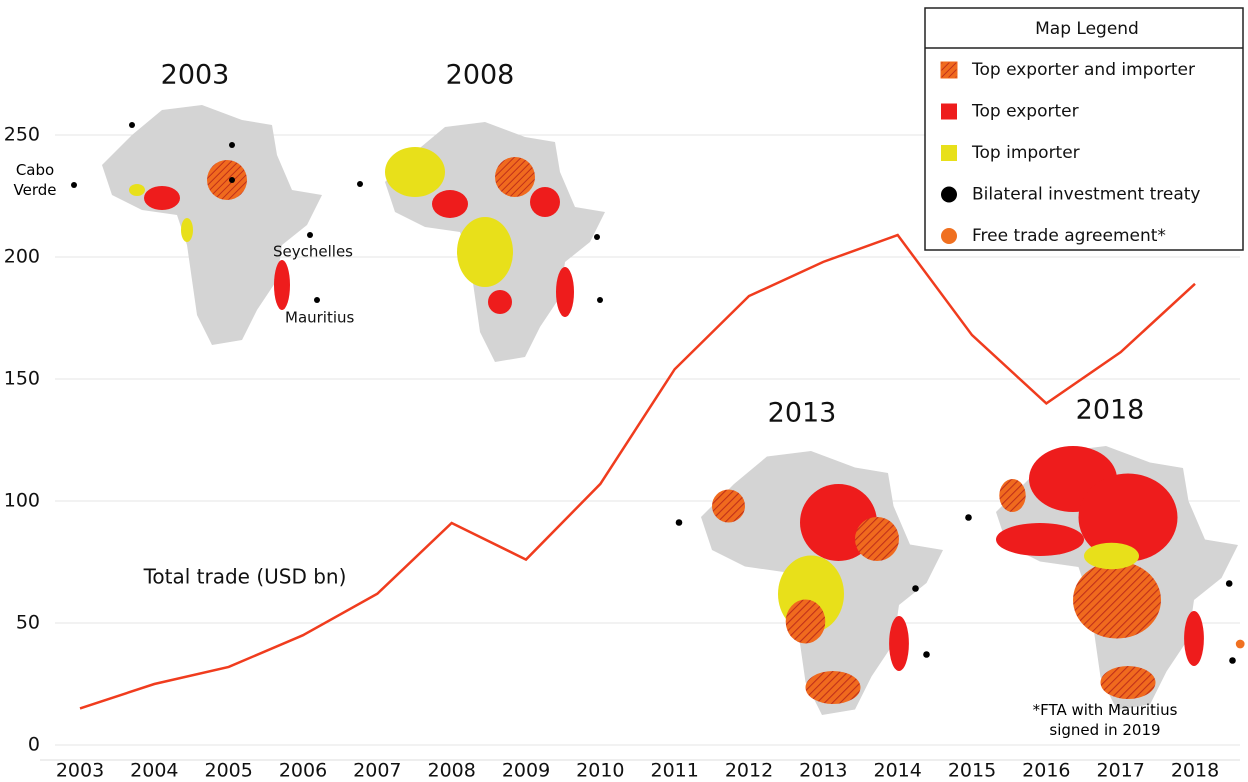  I want to click on x-tick-label: 2013, so click(823, 771).